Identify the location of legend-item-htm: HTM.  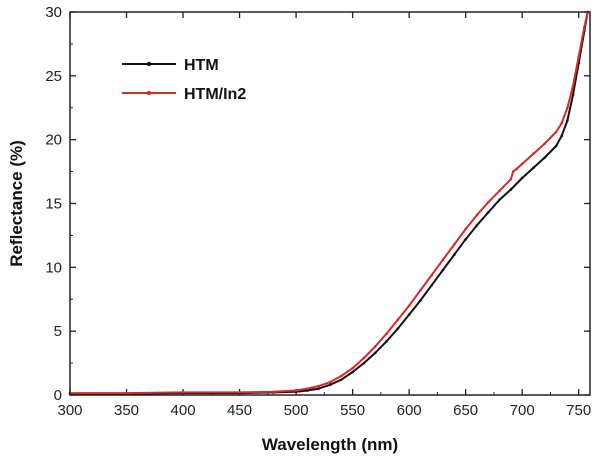
(170, 65).